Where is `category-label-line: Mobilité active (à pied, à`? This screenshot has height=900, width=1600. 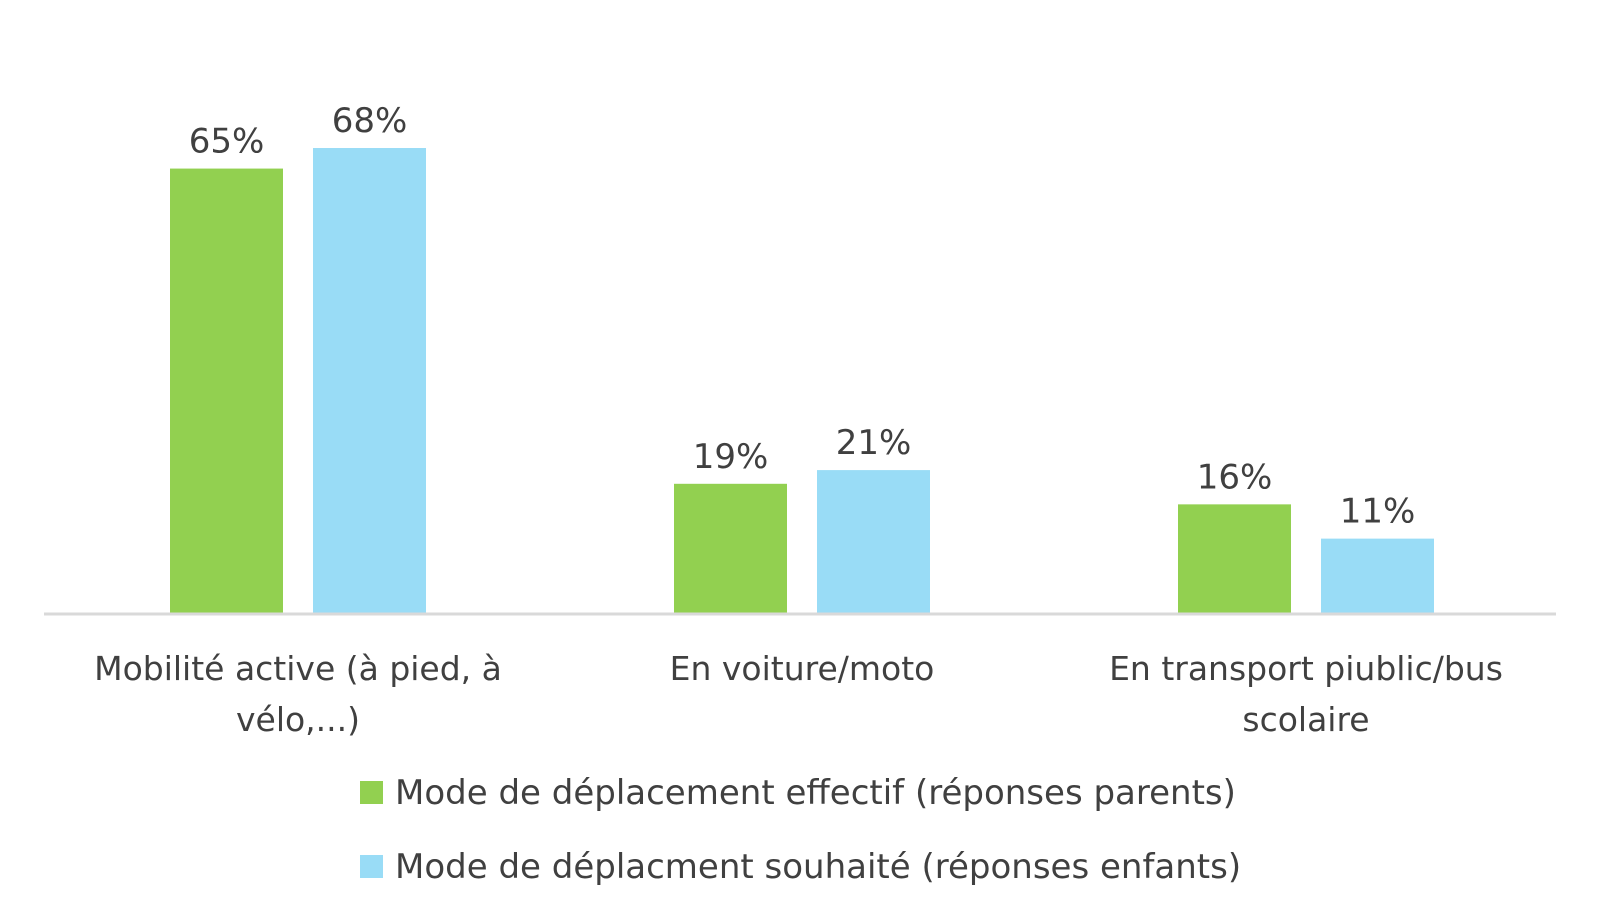 category-label-line: Mobilité active (à pied, à is located at coordinates (298, 668).